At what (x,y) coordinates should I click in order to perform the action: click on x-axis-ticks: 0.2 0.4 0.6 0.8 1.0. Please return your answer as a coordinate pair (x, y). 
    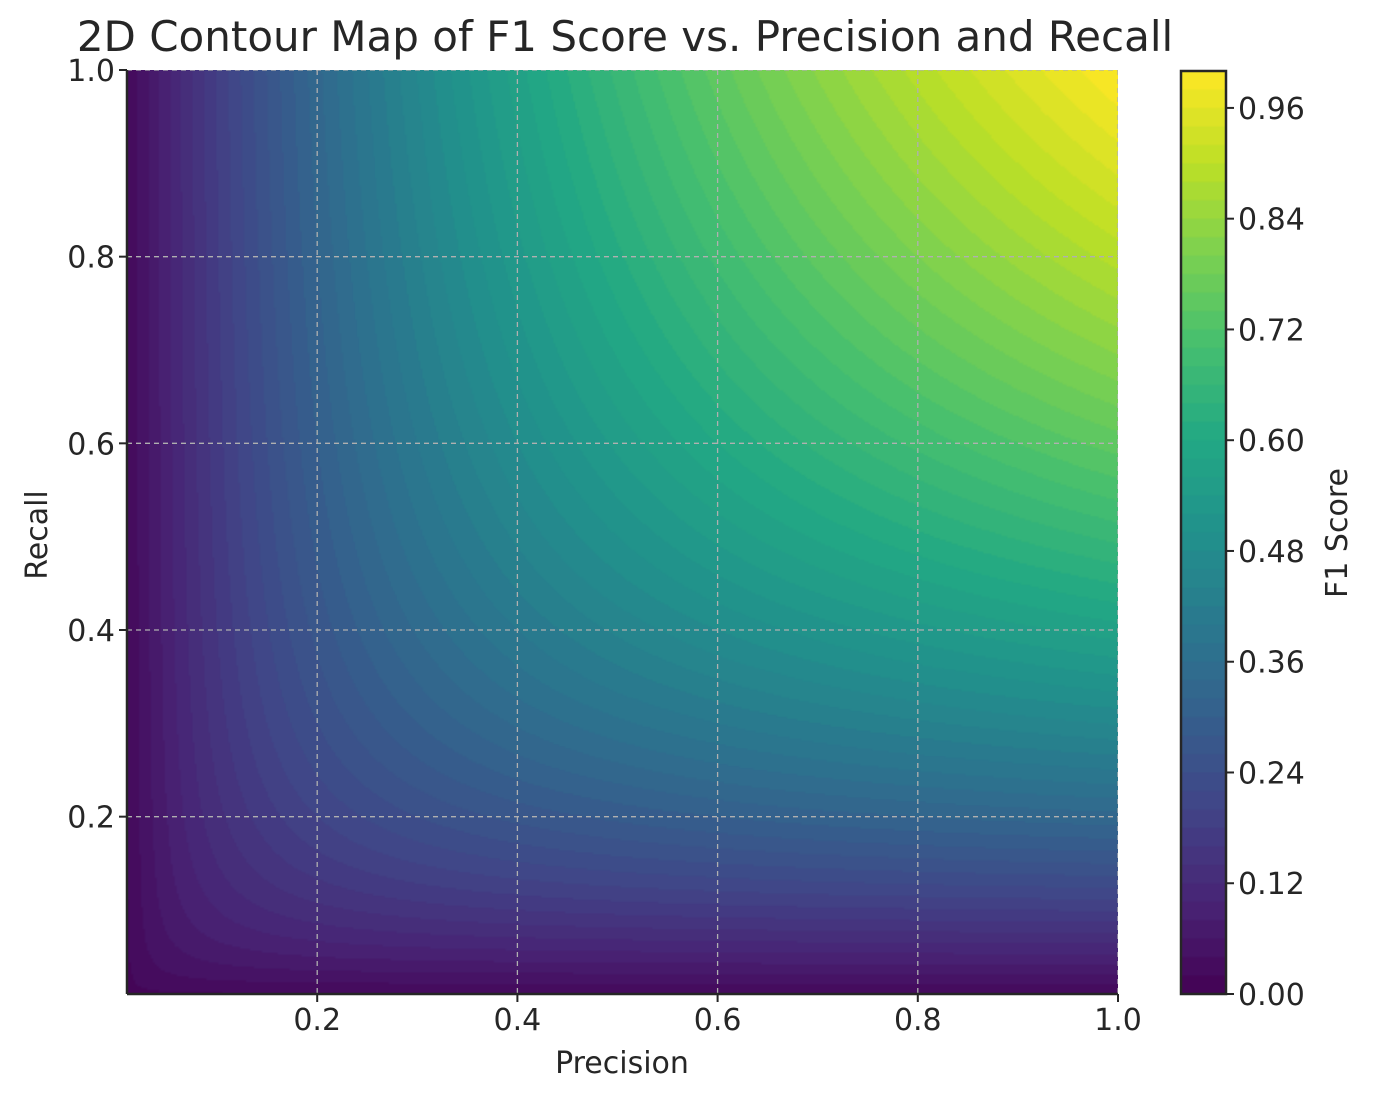
    Looking at the image, I should click on (717, 1016).